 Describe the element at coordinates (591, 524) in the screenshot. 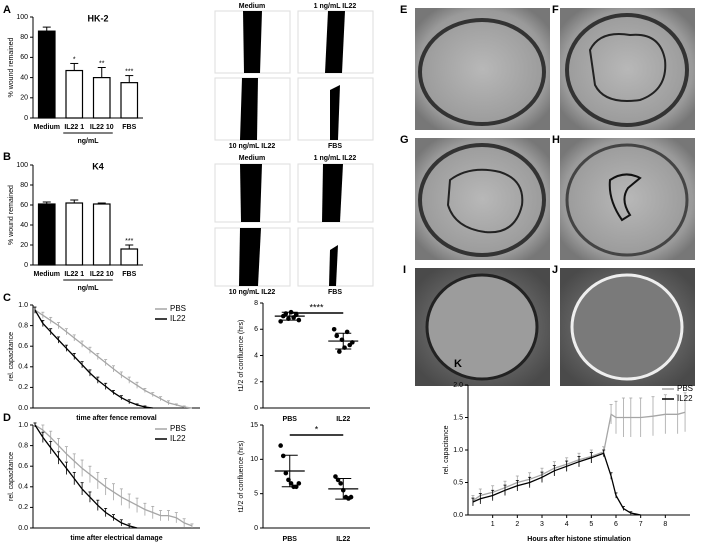

I see `x-tick-label: 5` at that location.